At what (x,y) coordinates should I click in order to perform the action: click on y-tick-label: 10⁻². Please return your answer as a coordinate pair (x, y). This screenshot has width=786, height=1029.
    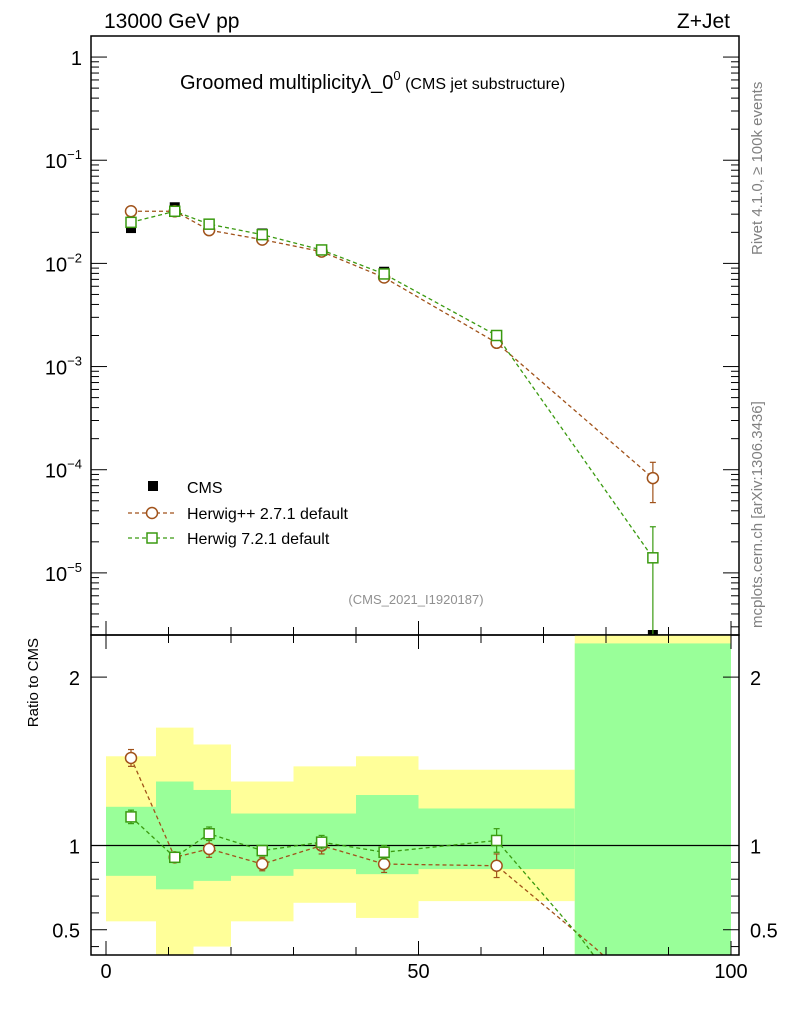
    Looking at the image, I should click on (63, 263).